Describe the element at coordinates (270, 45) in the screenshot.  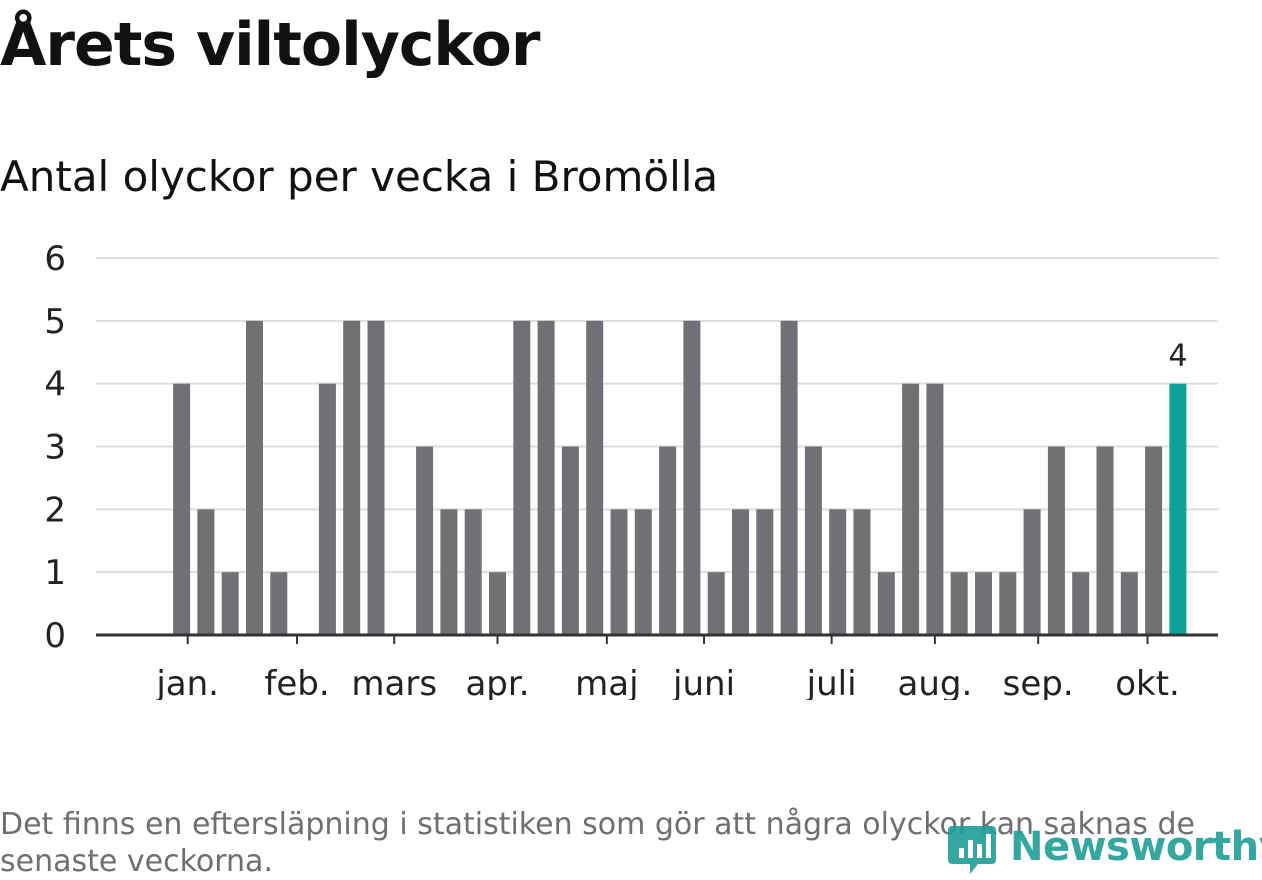
I see `chart-title: Årets viltolyckor` at that location.